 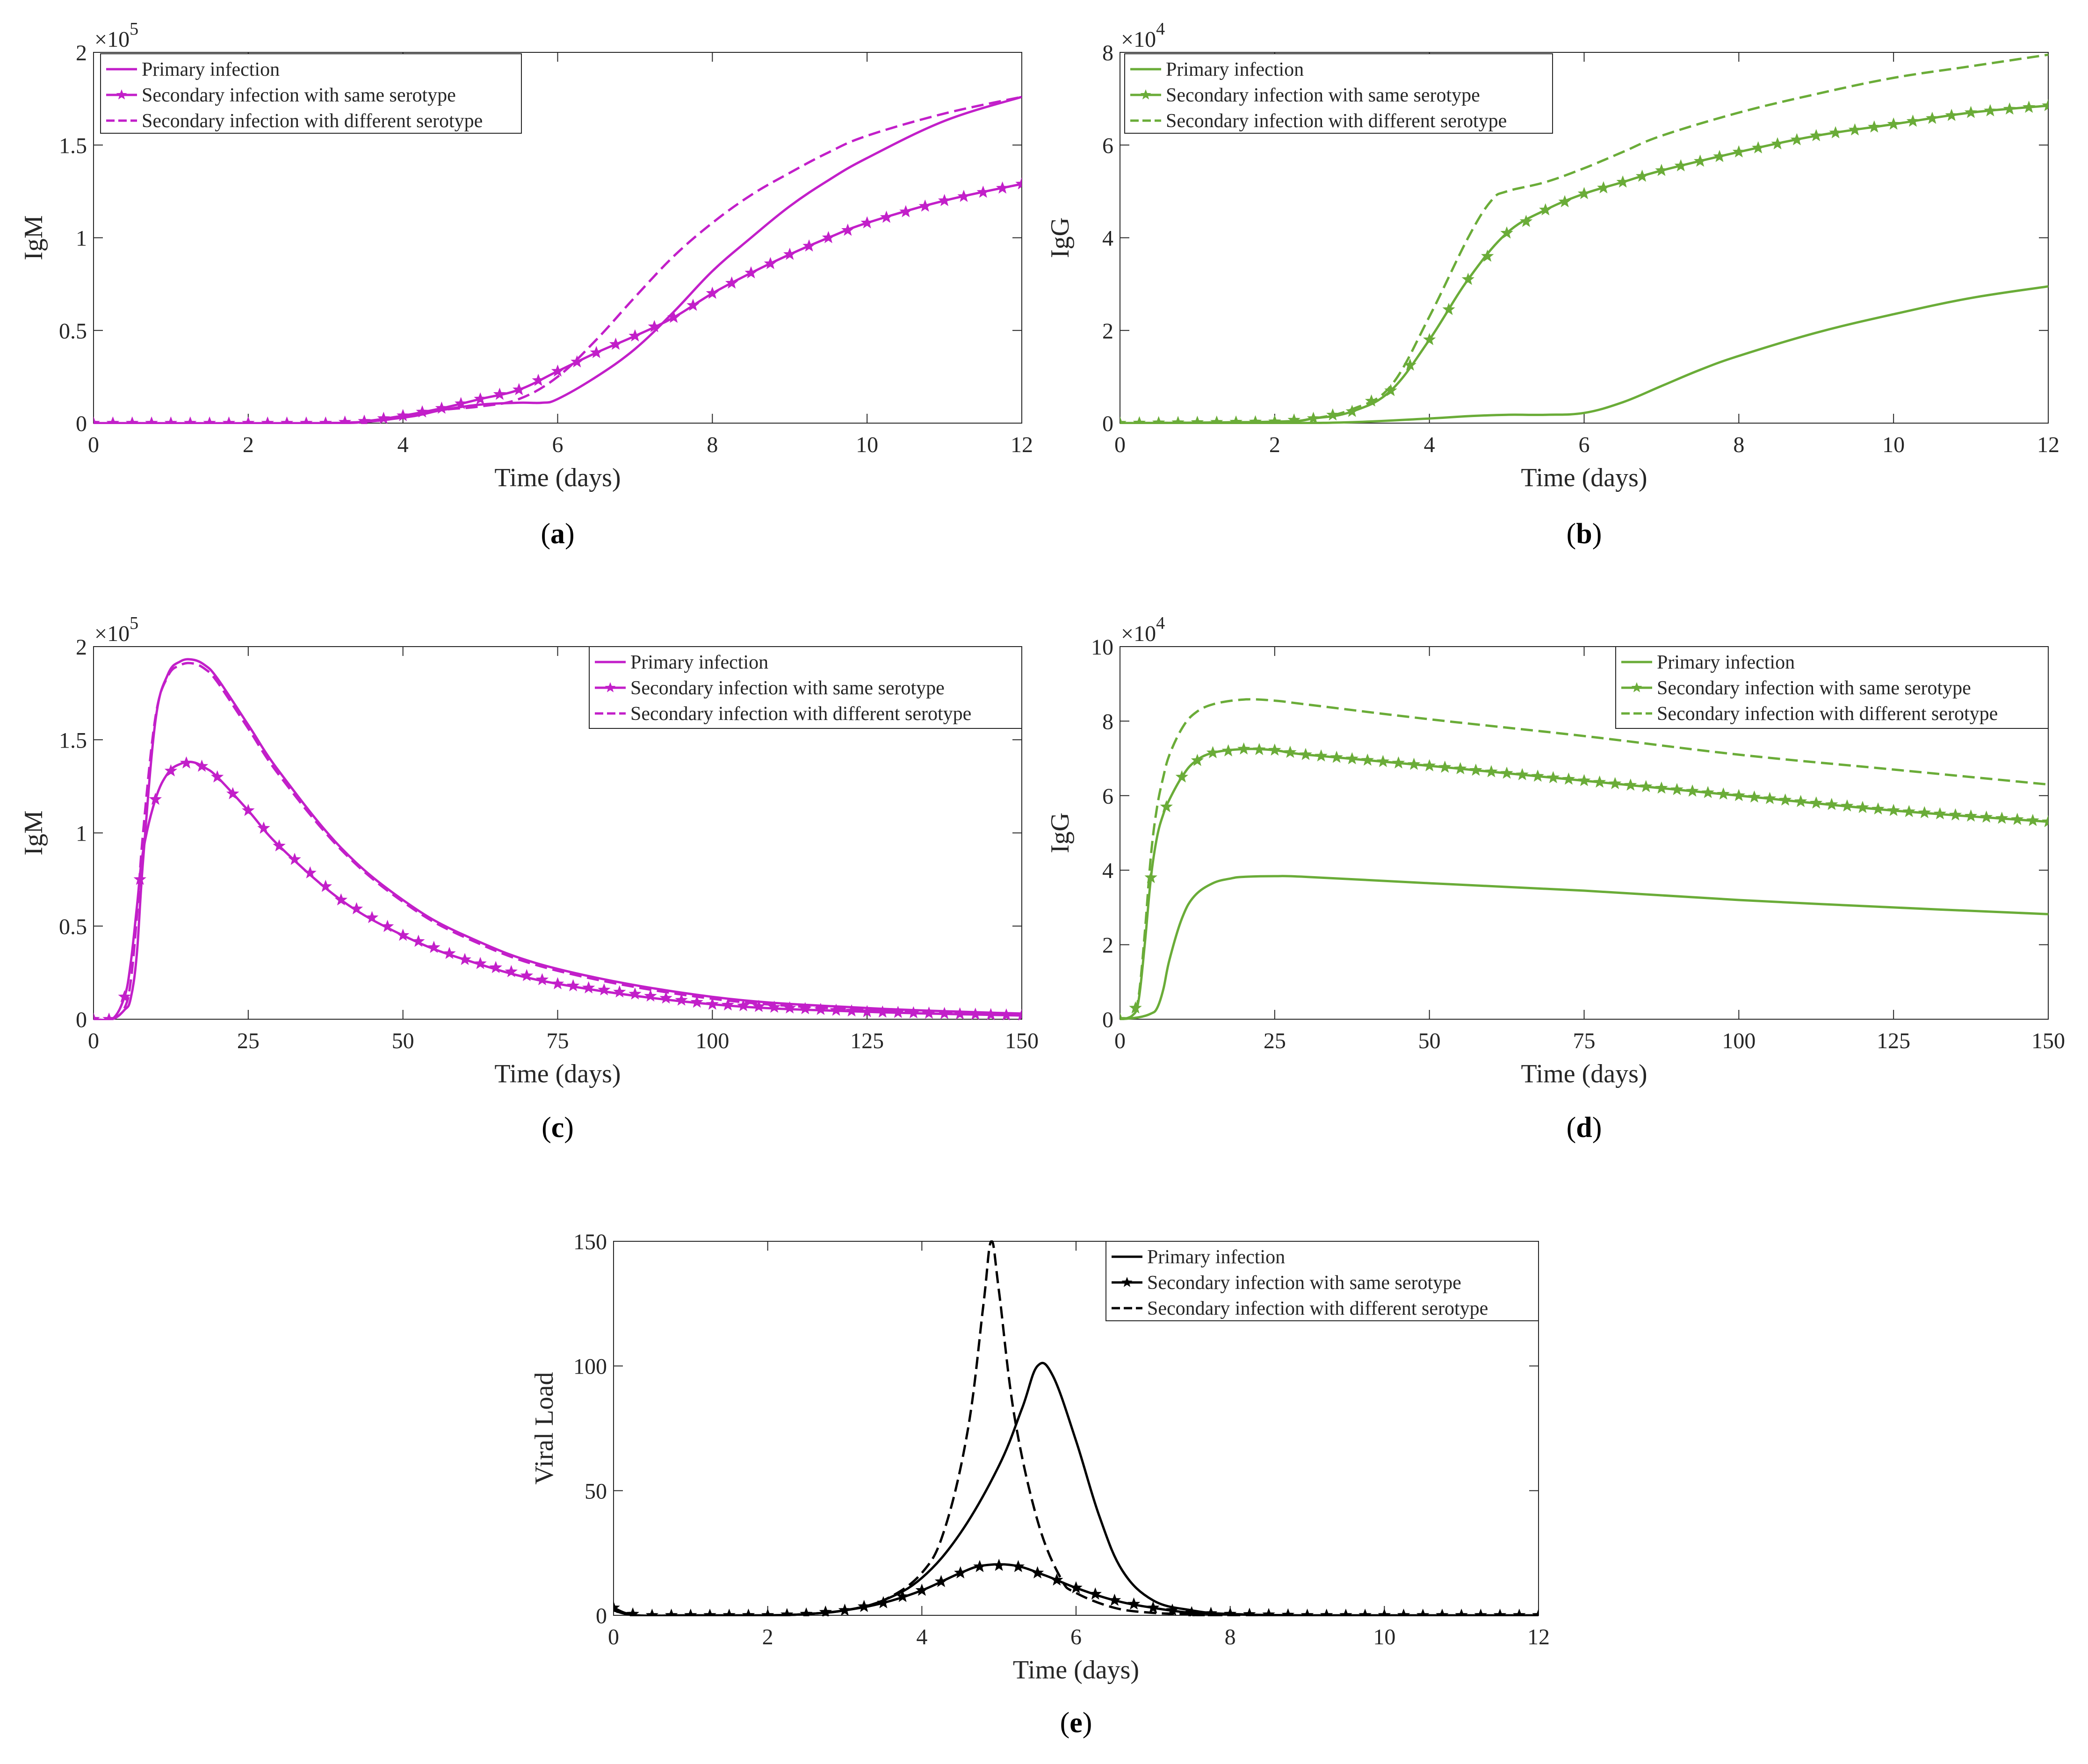 What do you see at coordinates (33, 237) in the screenshot?
I see `y-axis-label: IgM` at bounding box center [33, 237].